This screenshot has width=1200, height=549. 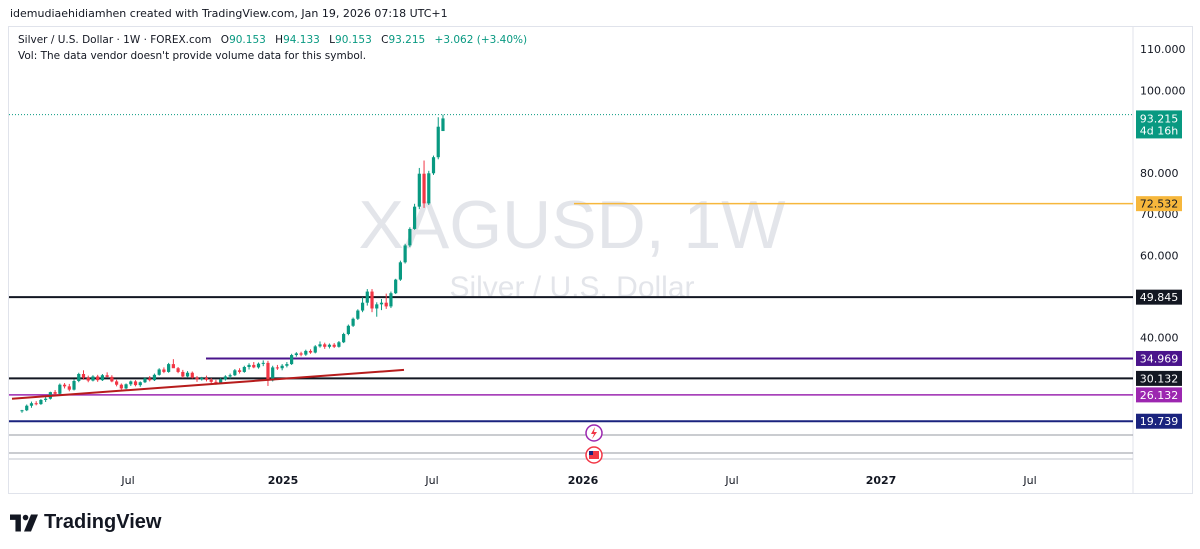 I want to click on level-label: 34.969, so click(x=1159, y=358).